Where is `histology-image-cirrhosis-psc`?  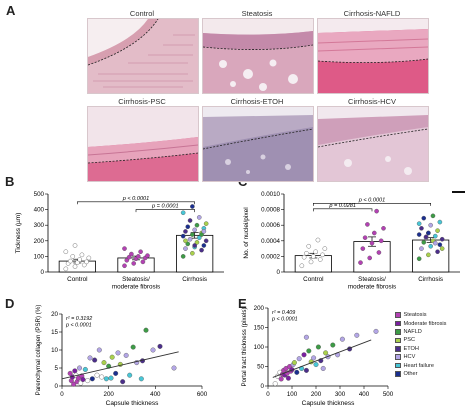 histology-image-cirrhosis-psc is located at coordinates (143, 144).